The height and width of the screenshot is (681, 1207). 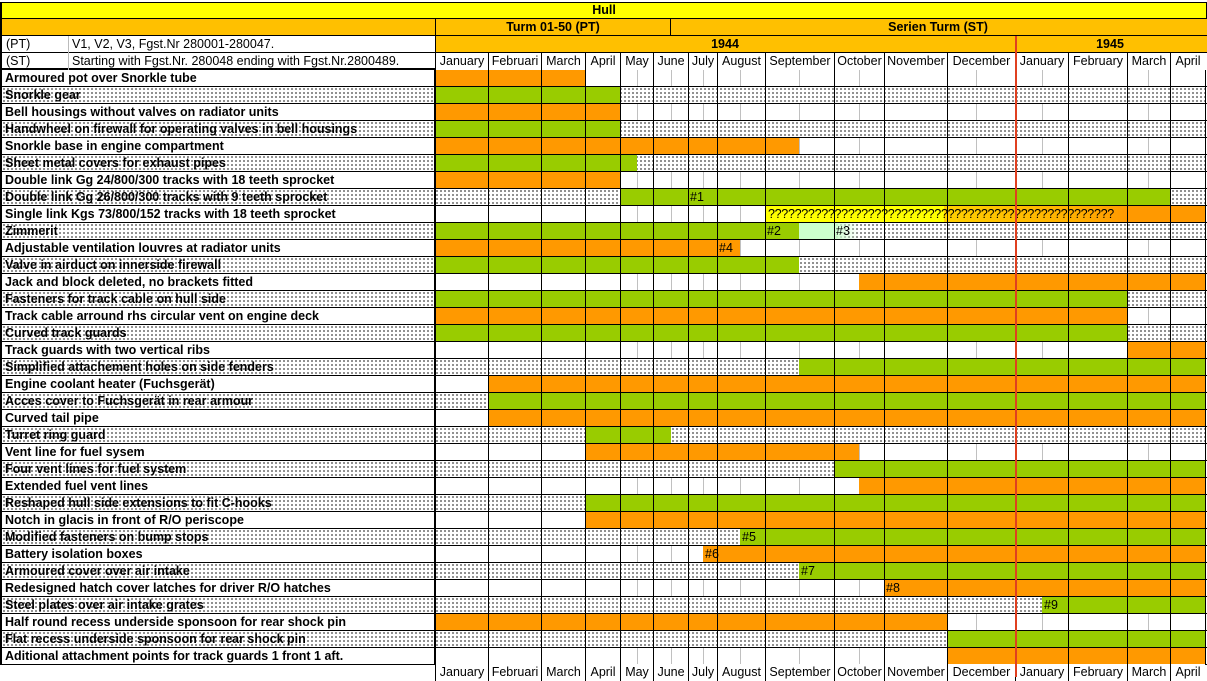 What do you see at coordinates (670, 61) in the screenshot?
I see `month-header: June` at bounding box center [670, 61].